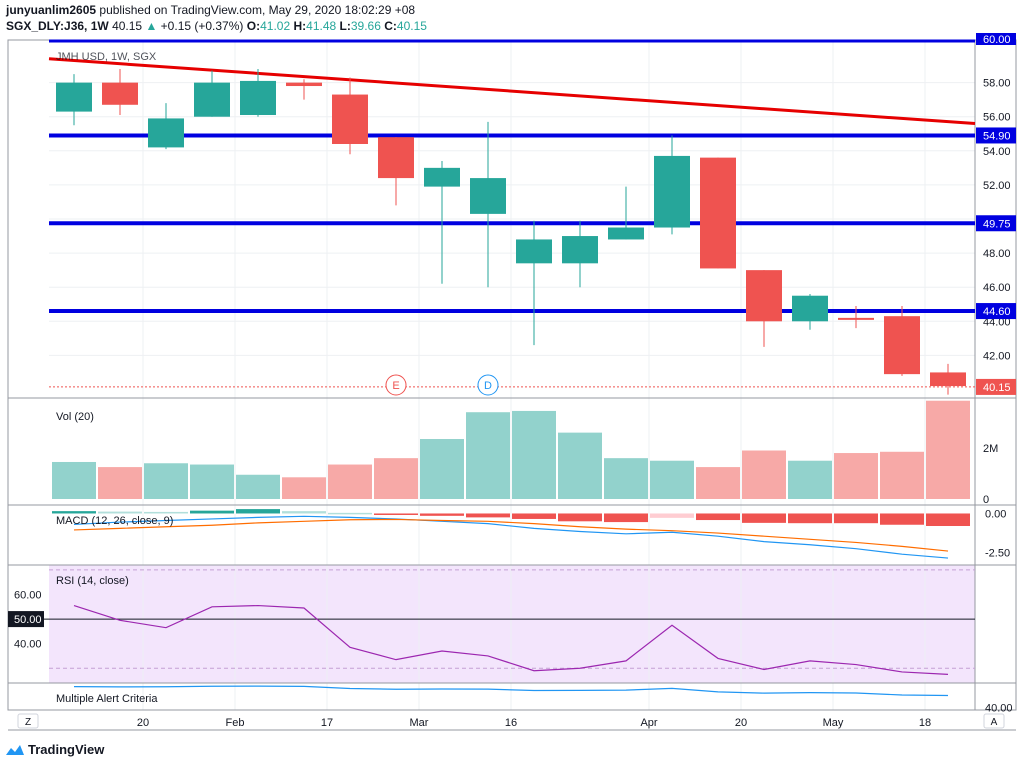 This screenshot has height=768, width=1024. What do you see at coordinates (28, 721) in the screenshot?
I see `scale-toggle-z` at bounding box center [28, 721].